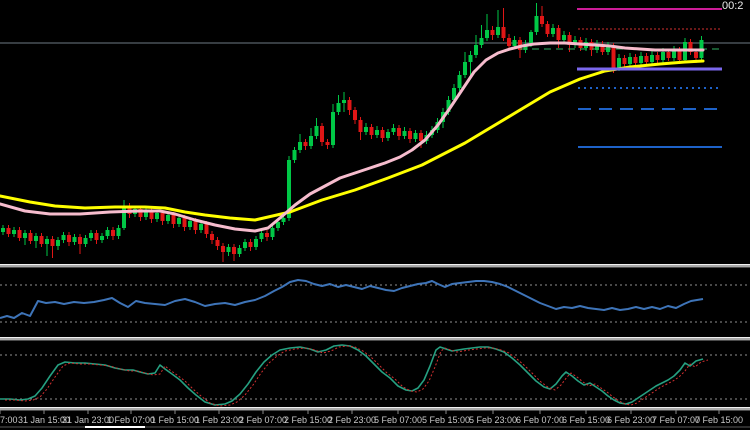 The height and width of the screenshot is (430, 750). What do you see at coordinates (375, 427) in the screenshot?
I see `chart-scrollbar` at bounding box center [375, 427].